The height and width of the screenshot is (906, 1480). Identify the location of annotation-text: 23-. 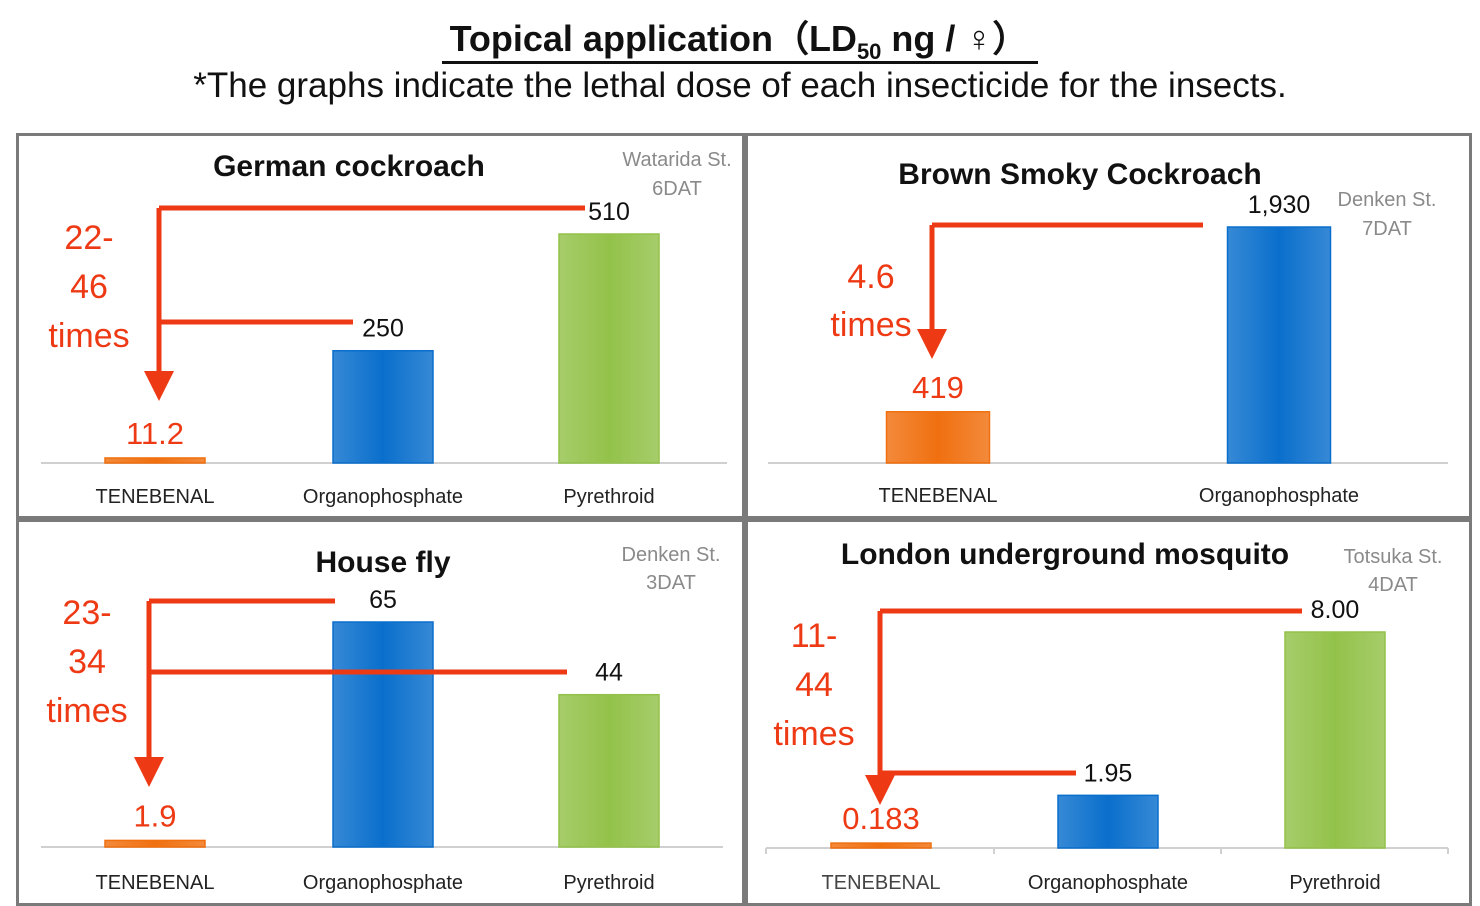
(86, 613).